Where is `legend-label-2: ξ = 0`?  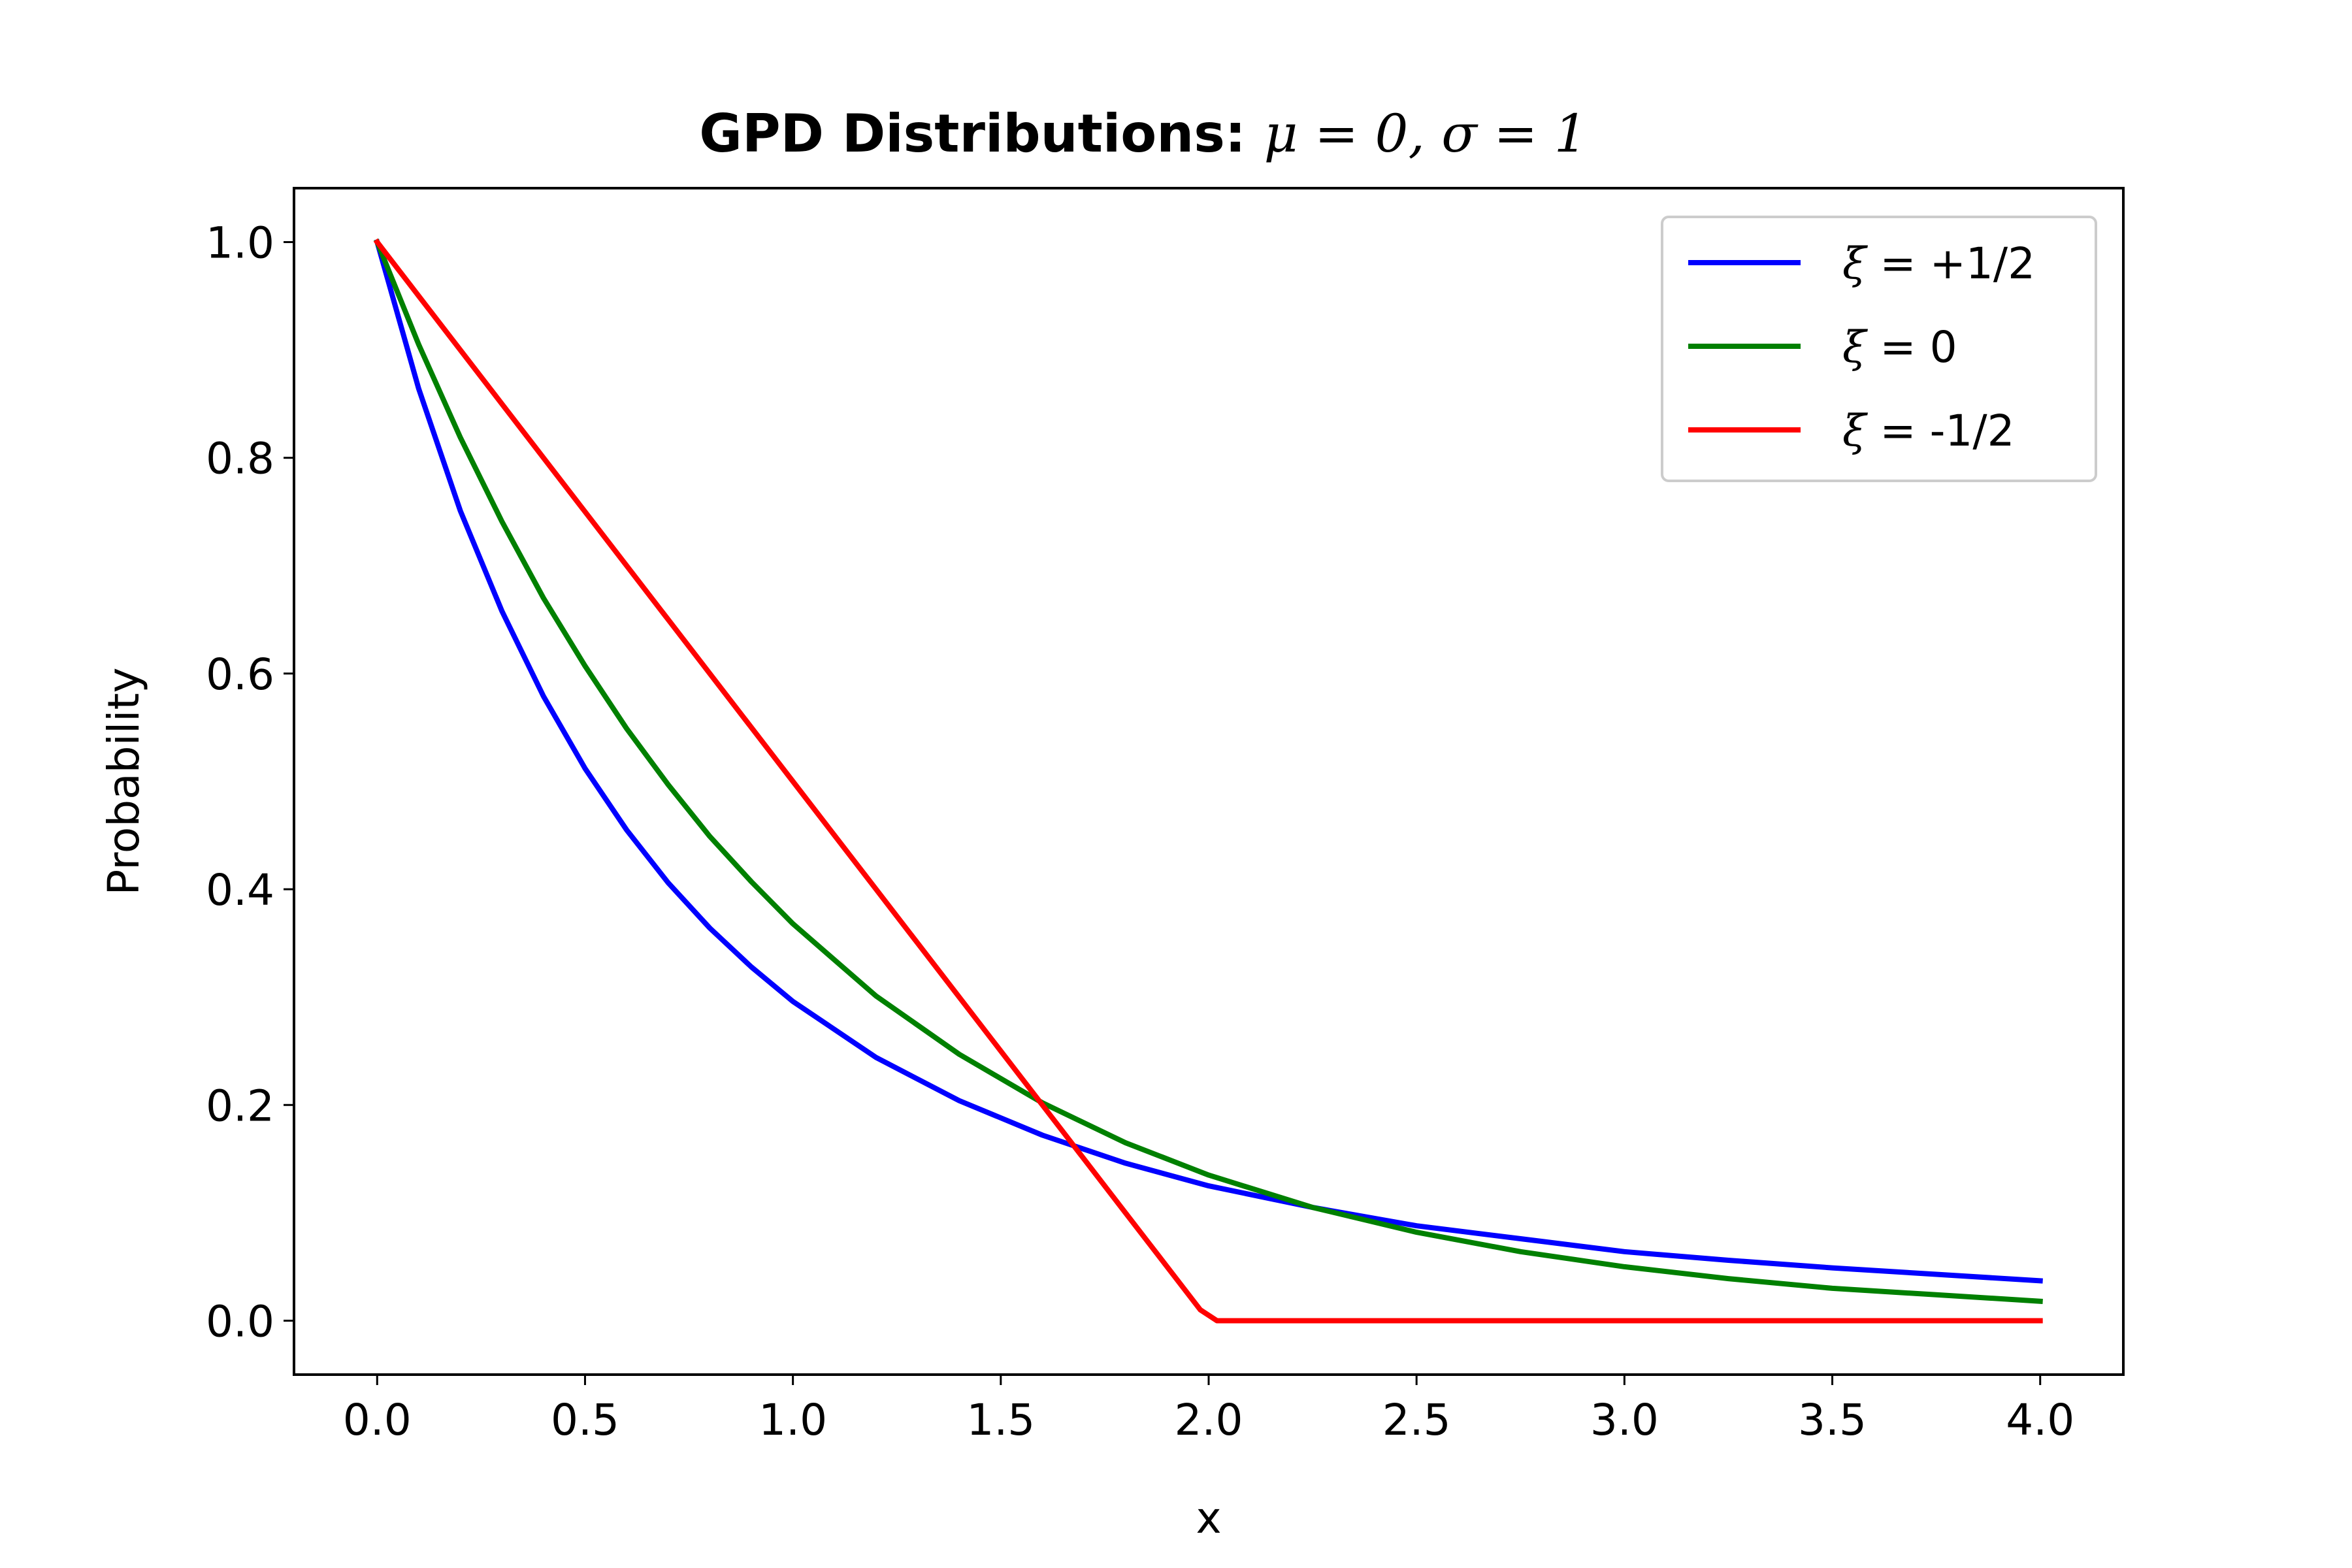
legend-label-2: ξ = 0 is located at coordinates (1899, 347).